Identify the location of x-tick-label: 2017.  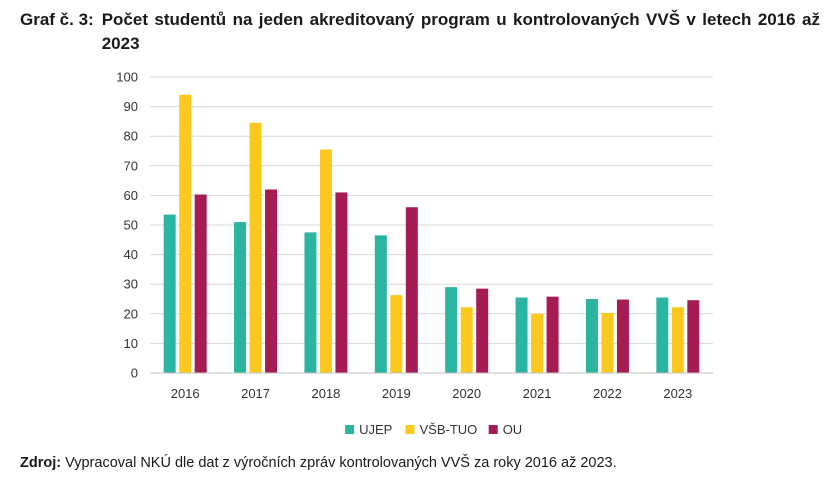
(255, 393).